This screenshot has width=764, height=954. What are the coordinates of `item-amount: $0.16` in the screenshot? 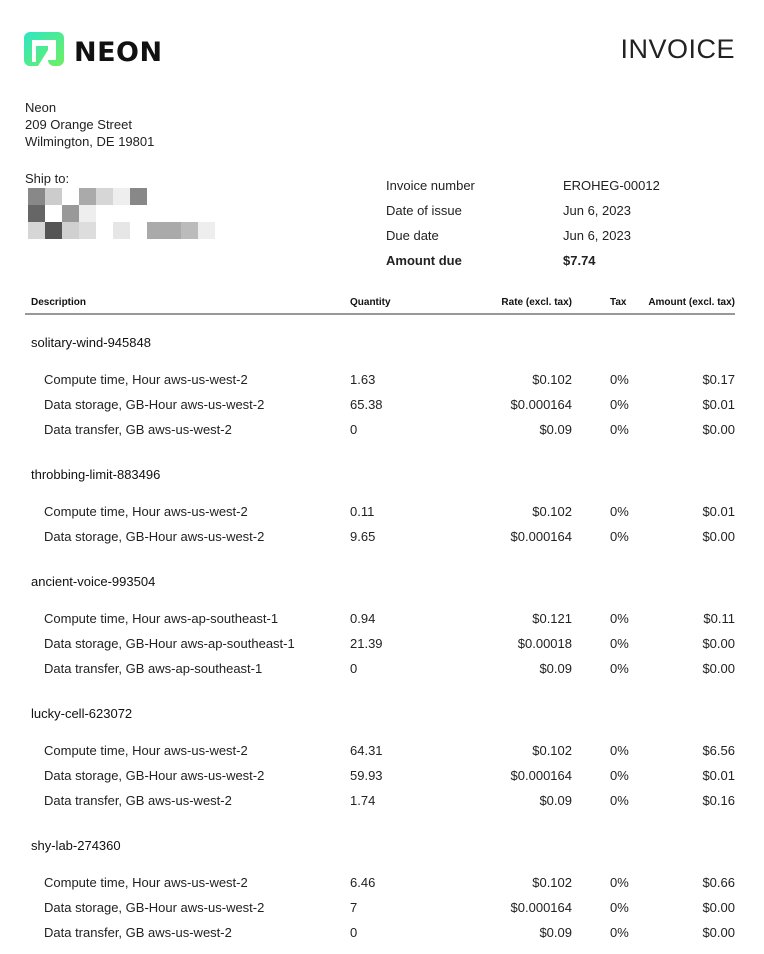 It's located at (718, 800).